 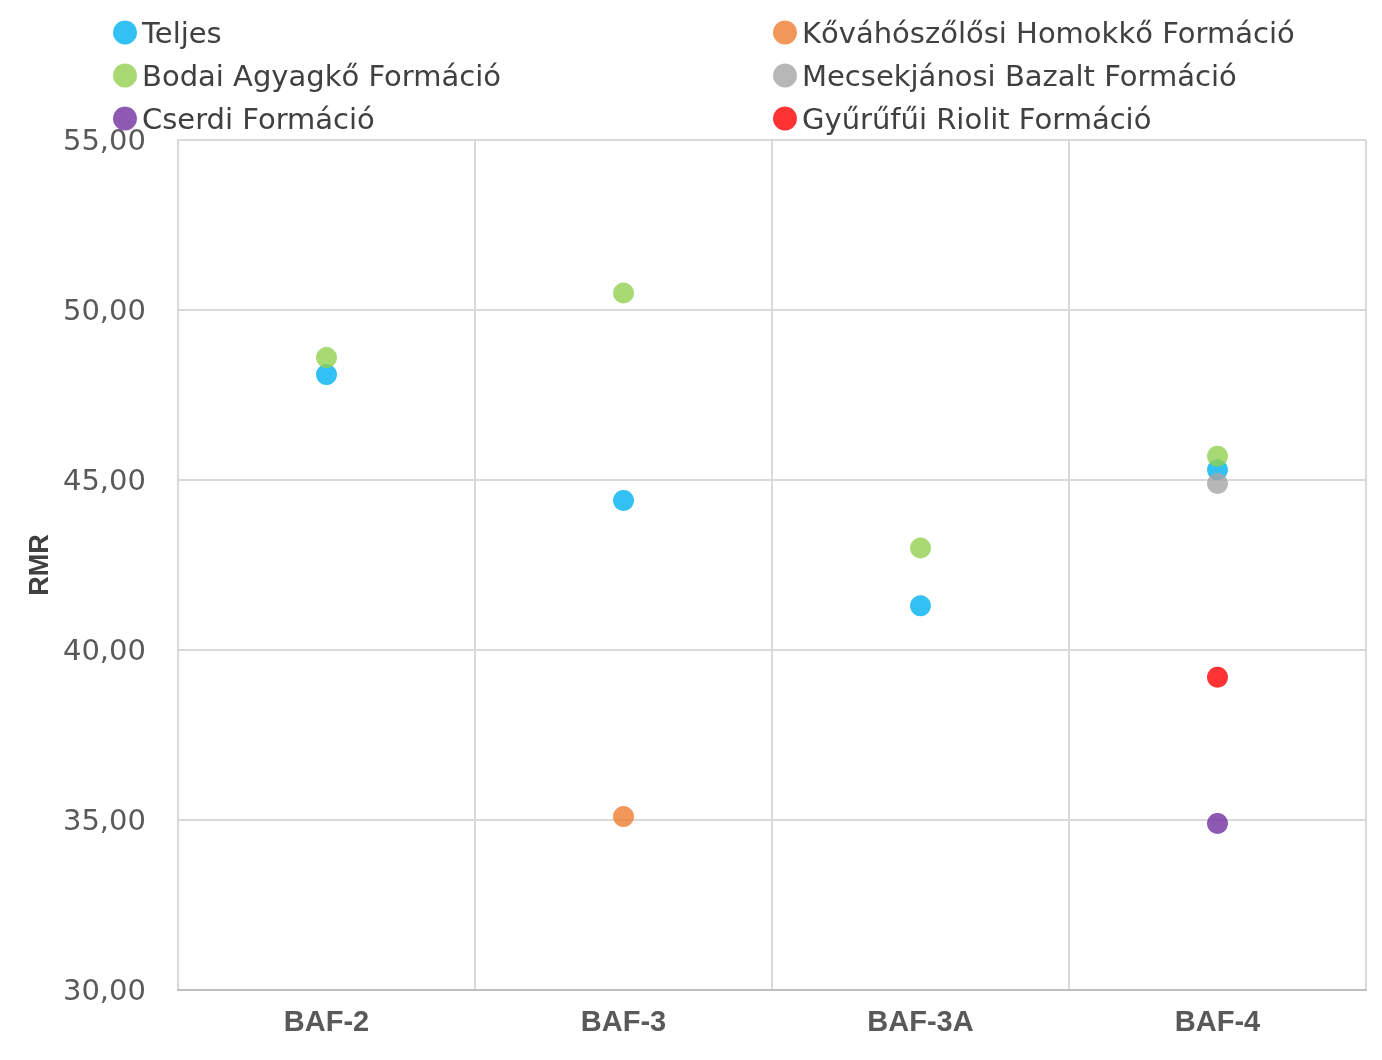 What do you see at coordinates (1019, 75) in the screenshot?
I see `legend-label: Mecsekjánosi Bazalt Formáció` at bounding box center [1019, 75].